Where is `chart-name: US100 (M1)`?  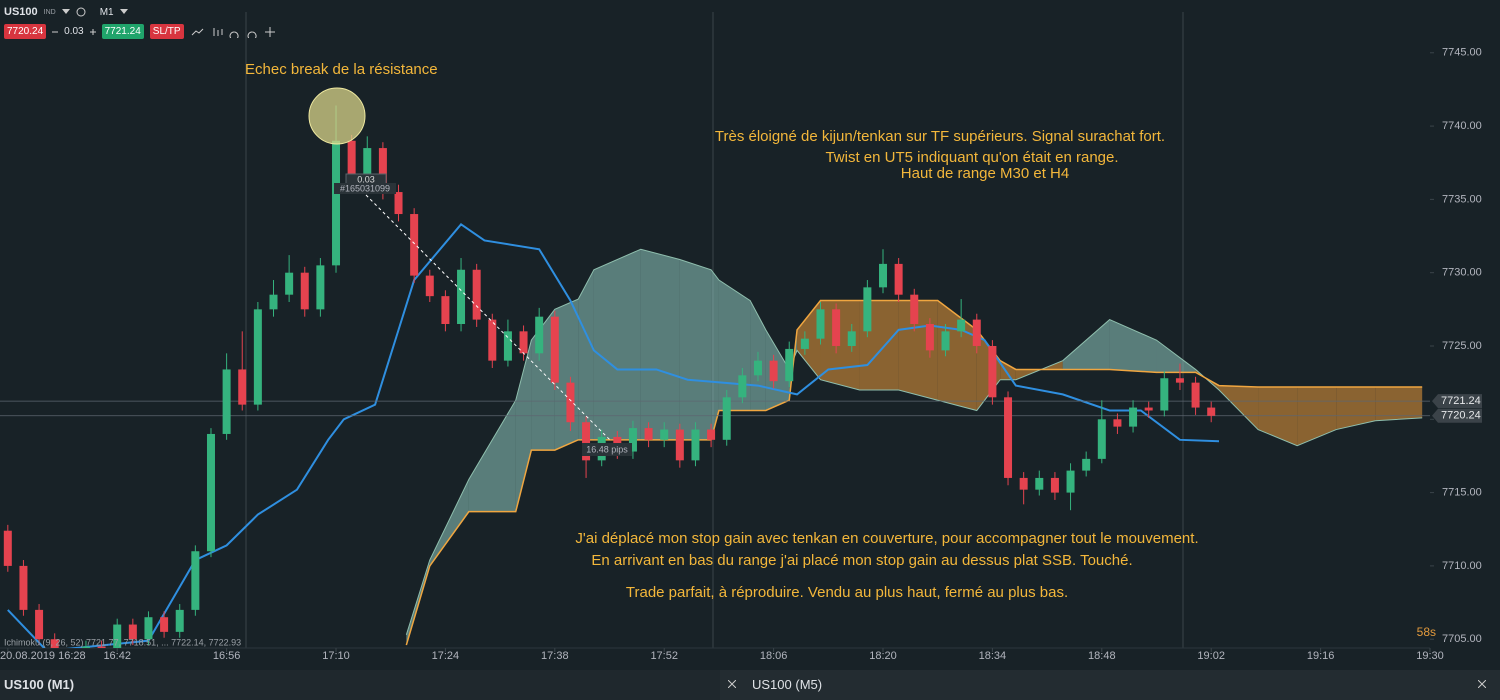
chart-name: US100 (M1) is located at coordinates (39, 684).